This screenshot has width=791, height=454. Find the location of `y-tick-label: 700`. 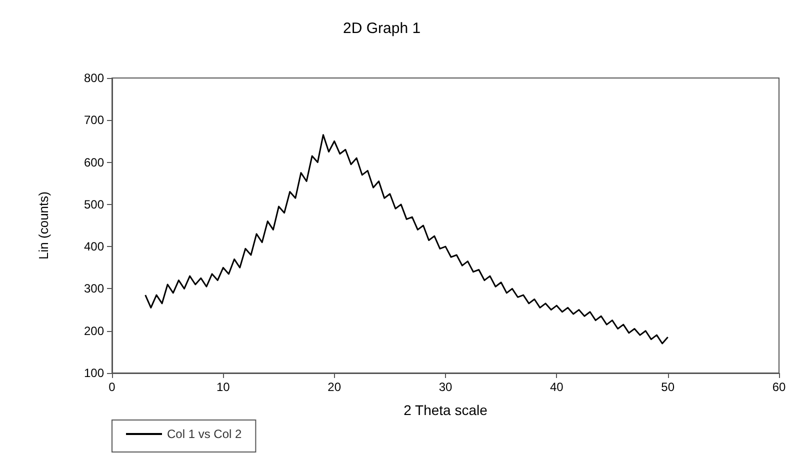

y-tick-label: 700 is located at coordinates (94, 120).